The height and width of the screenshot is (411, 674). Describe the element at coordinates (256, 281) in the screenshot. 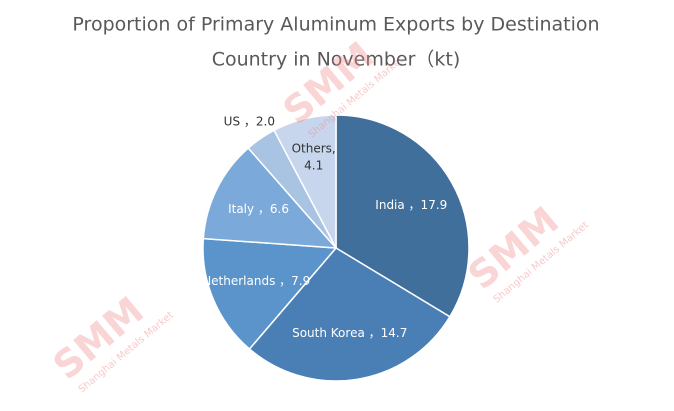

I see `data-label: Netherlands ，7.9` at that location.